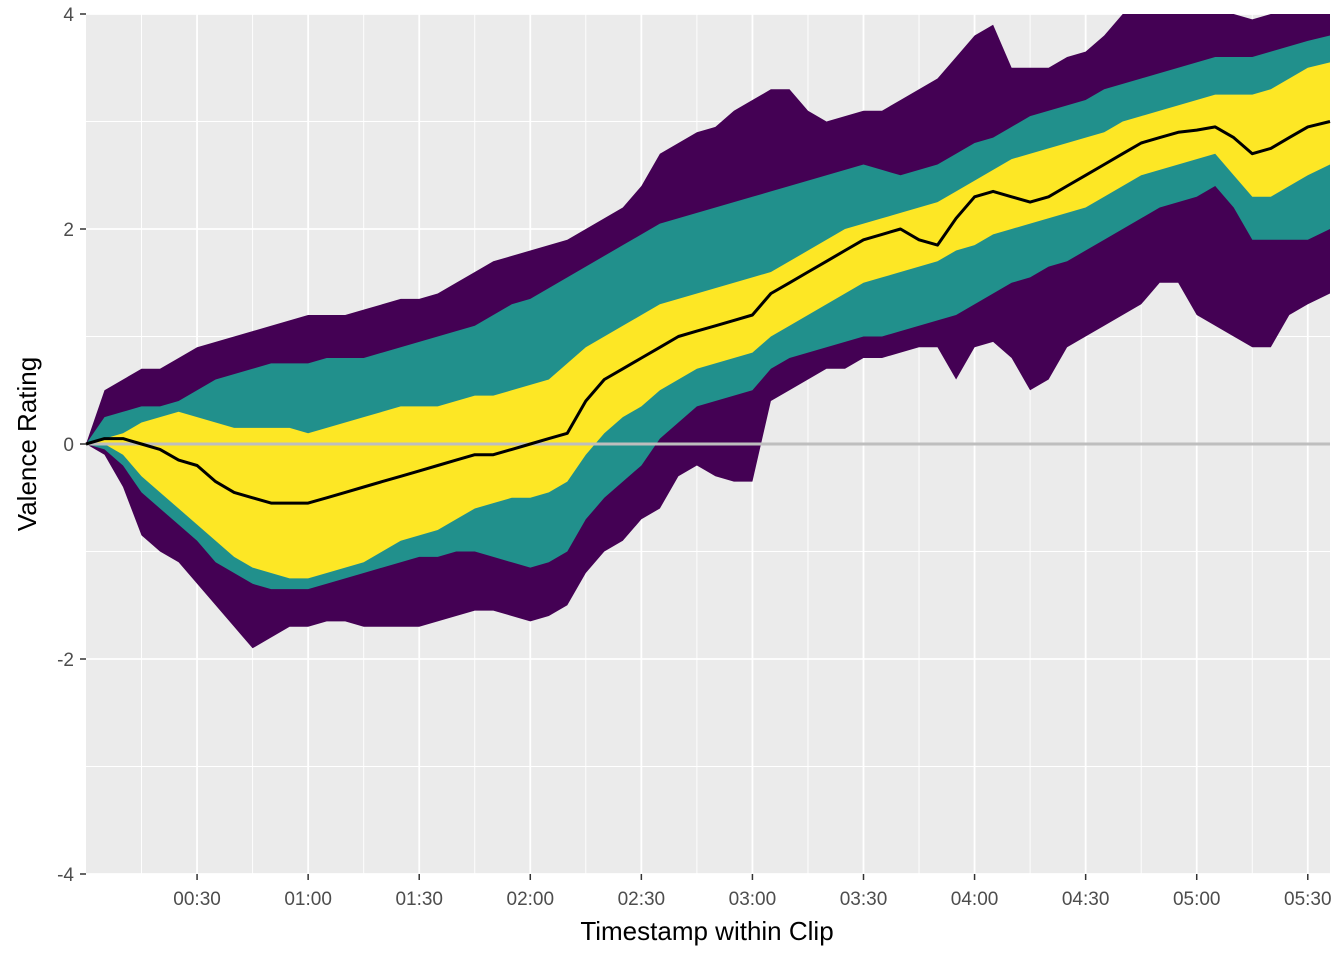 This screenshot has width=1344, height=960. I want to click on x-tick-label: 01:00, so click(308, 899).